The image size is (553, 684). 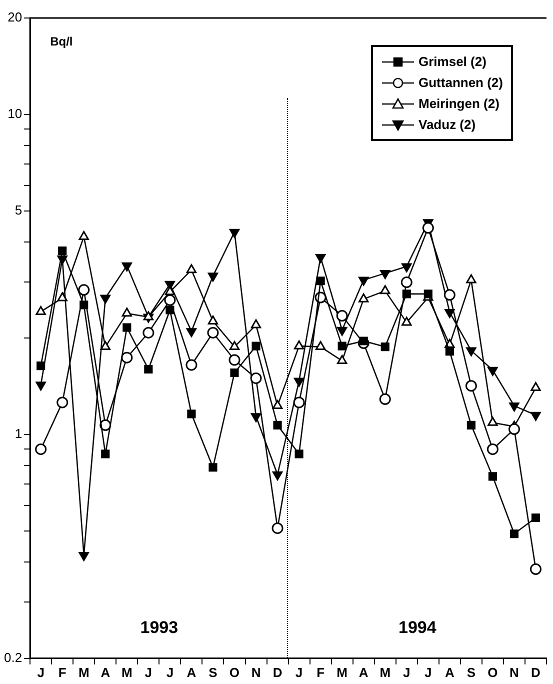 What do you see at coordinates (277, 672) in the screenshot?
I see `x-tick-label: D` at bounding box center [277, 672].